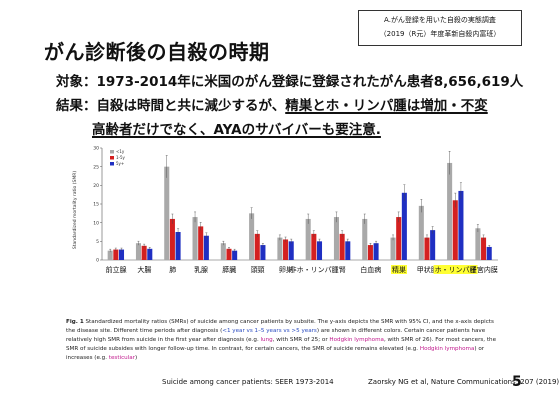  What do you see at coordinates (136, 358) in the screenshot?
I see `caption-text-6: )` at bounding box center [136, 358].